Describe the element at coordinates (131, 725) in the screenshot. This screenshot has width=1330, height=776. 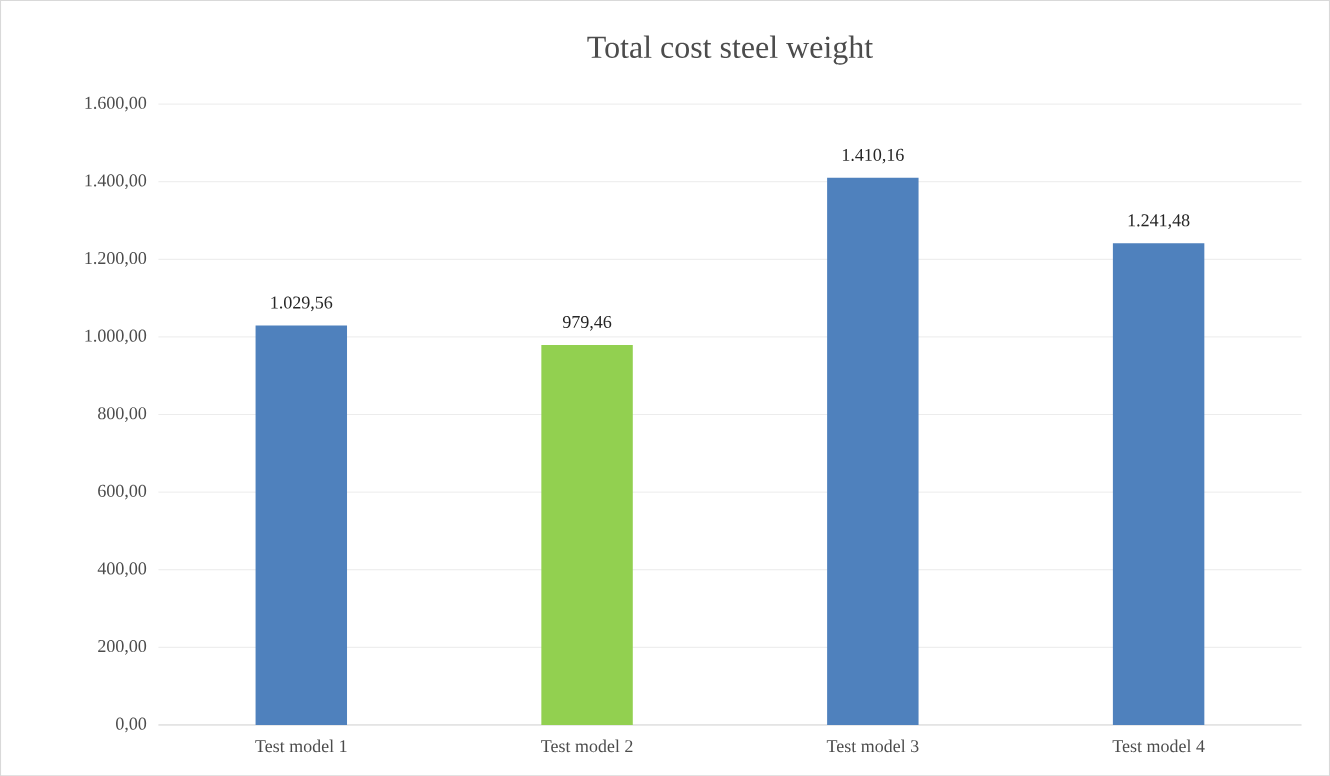
I see `y-tick-label: 0,00` at that location.